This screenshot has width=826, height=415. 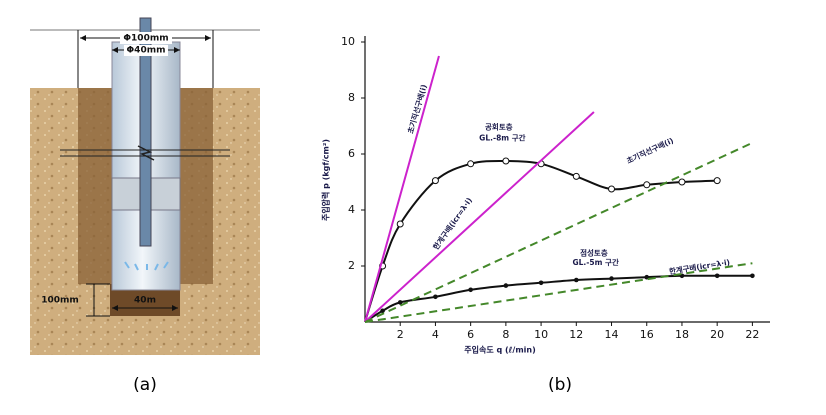 What do you see at coordinates (146, 153) in the screenshot?
I see `break-mark` at bounding box center [146, 153].